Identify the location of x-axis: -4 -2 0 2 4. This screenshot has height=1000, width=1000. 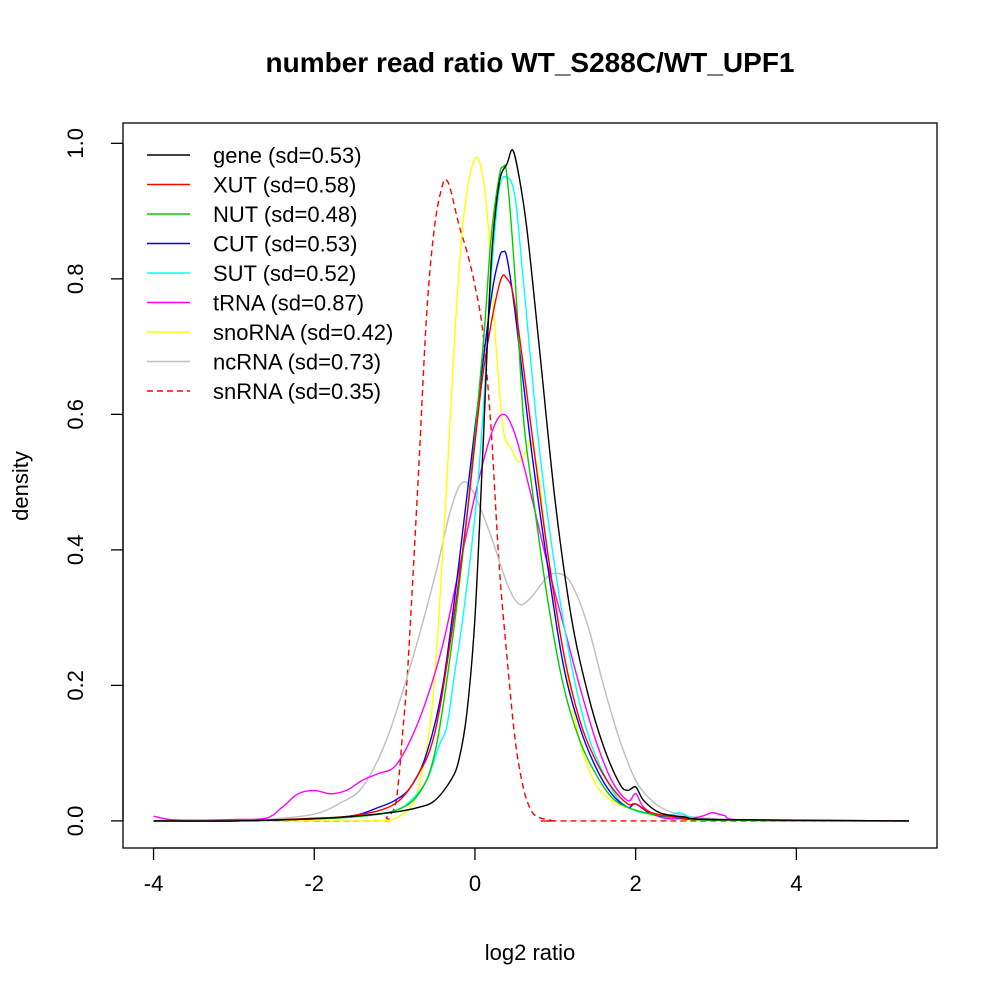
(473, 871).